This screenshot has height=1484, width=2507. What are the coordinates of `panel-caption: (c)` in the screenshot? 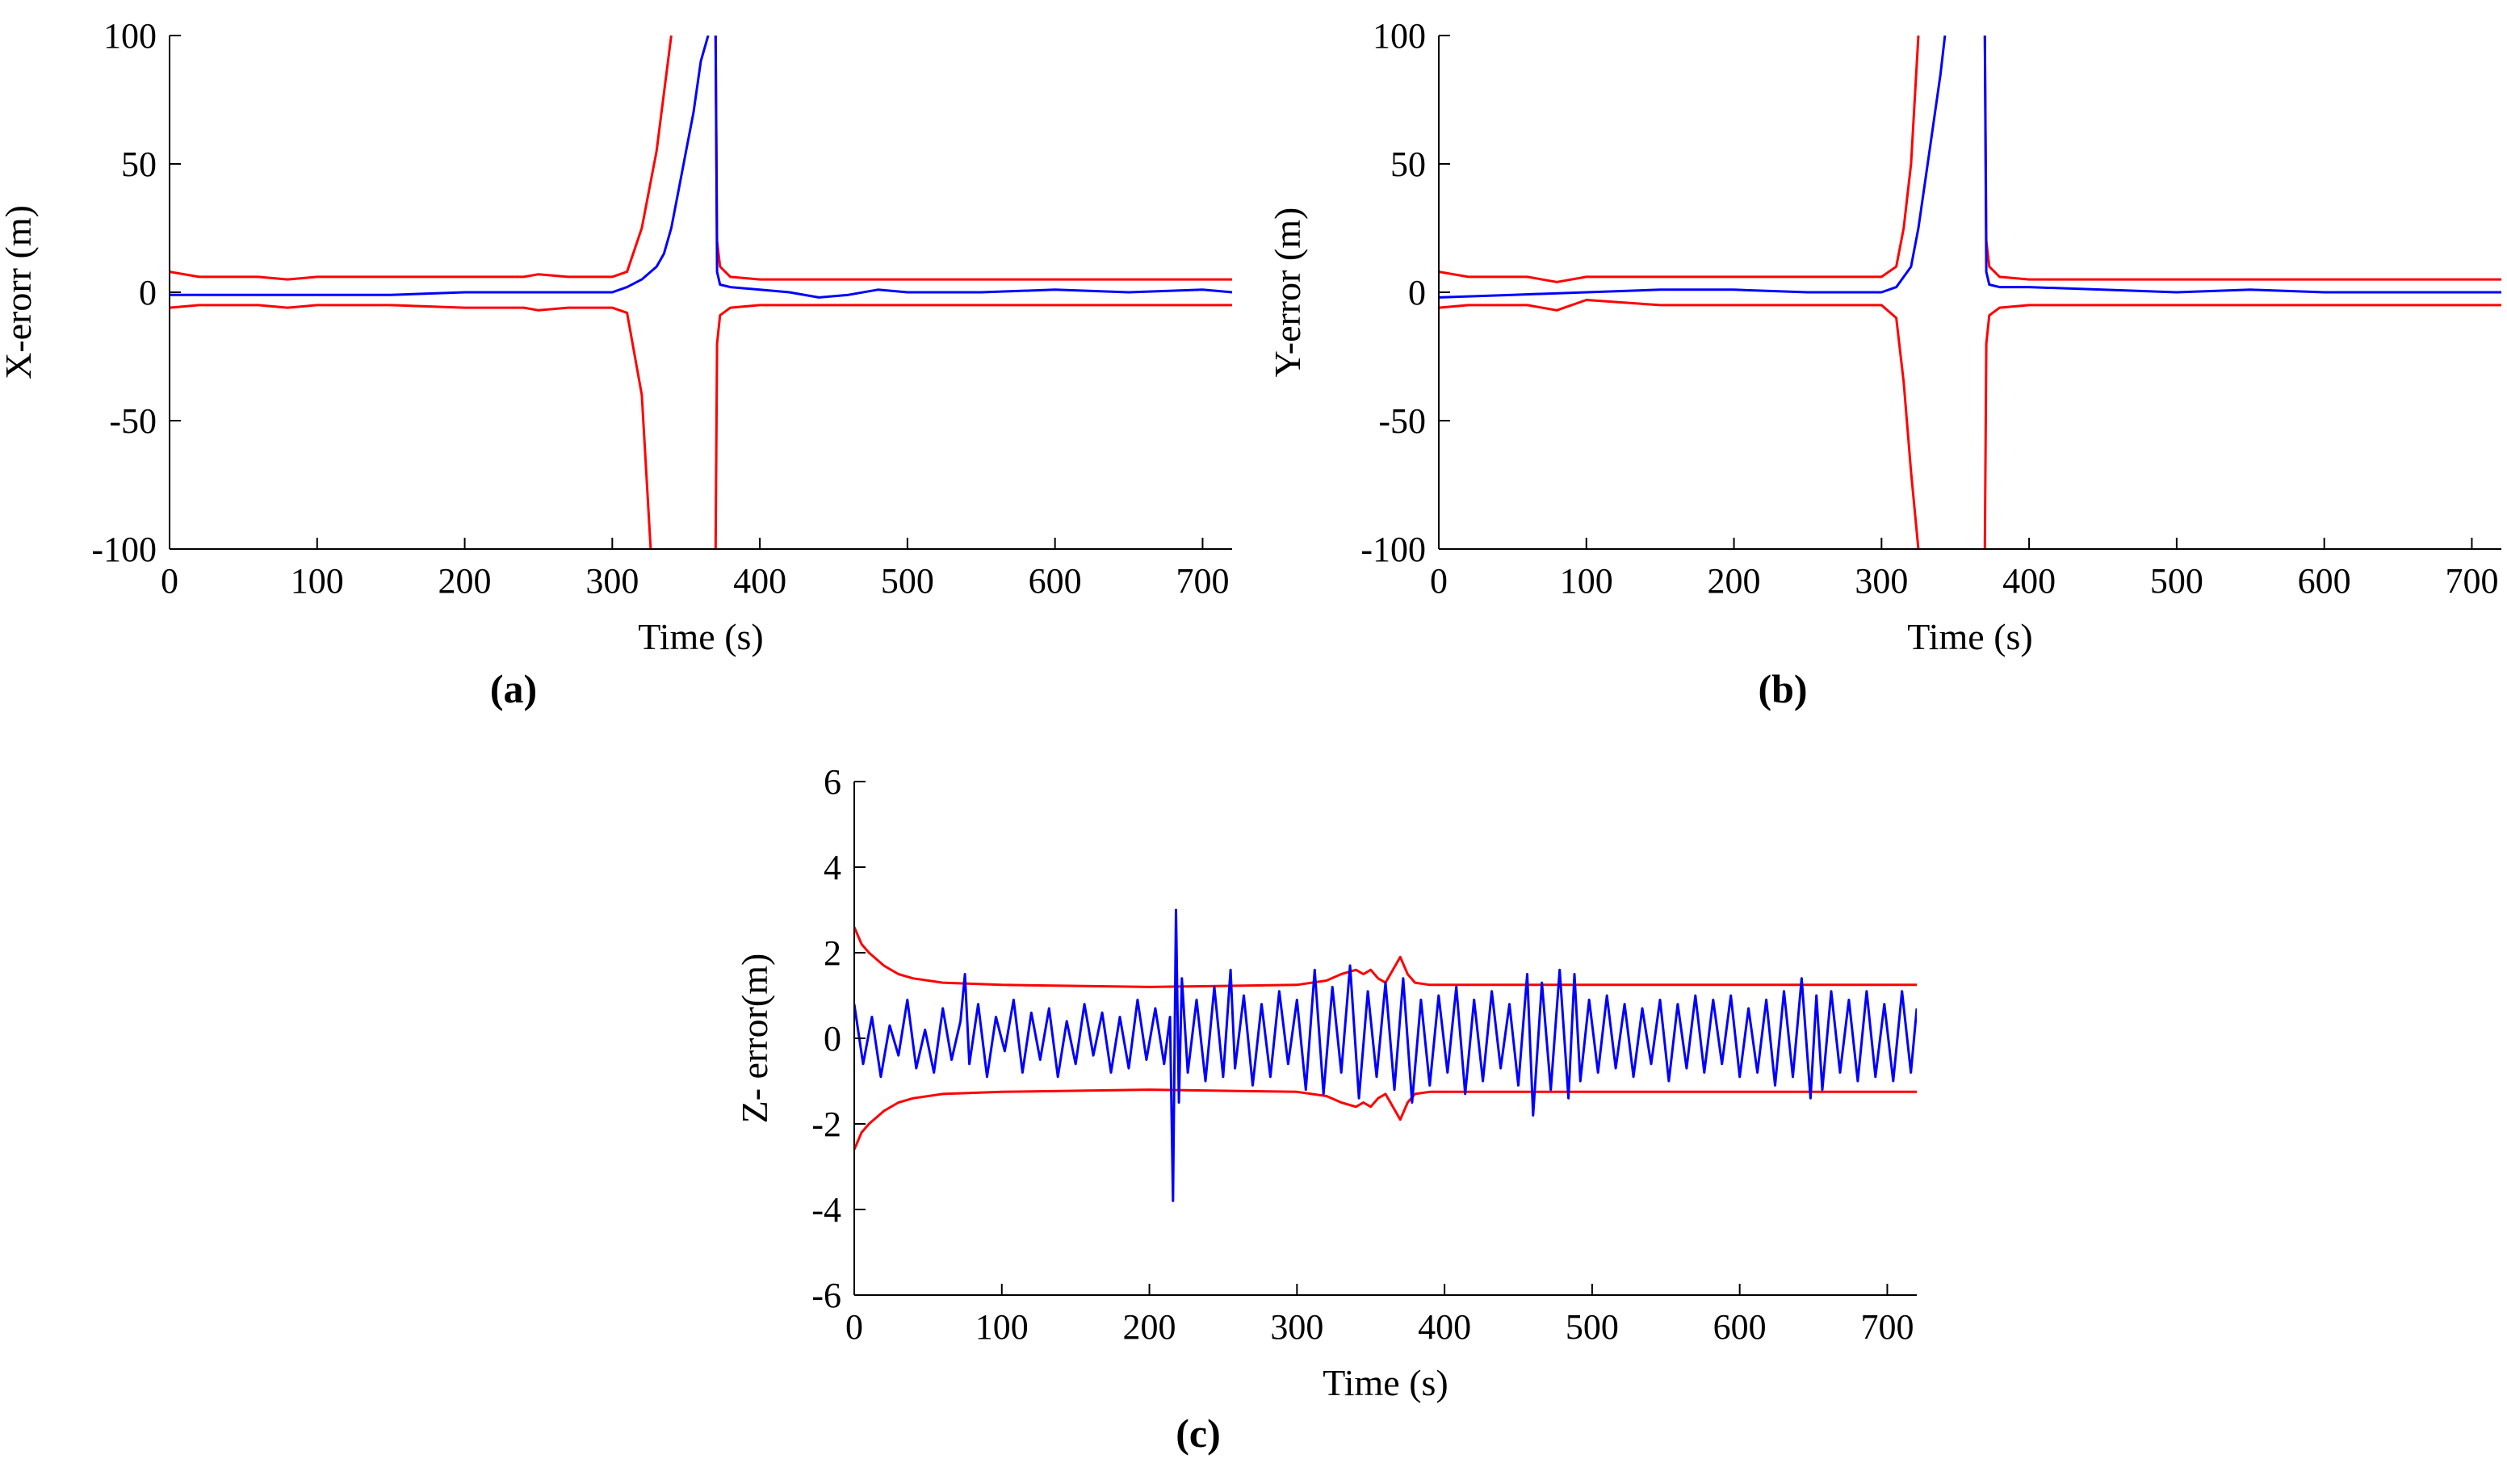 It's located at (1198, 1433).